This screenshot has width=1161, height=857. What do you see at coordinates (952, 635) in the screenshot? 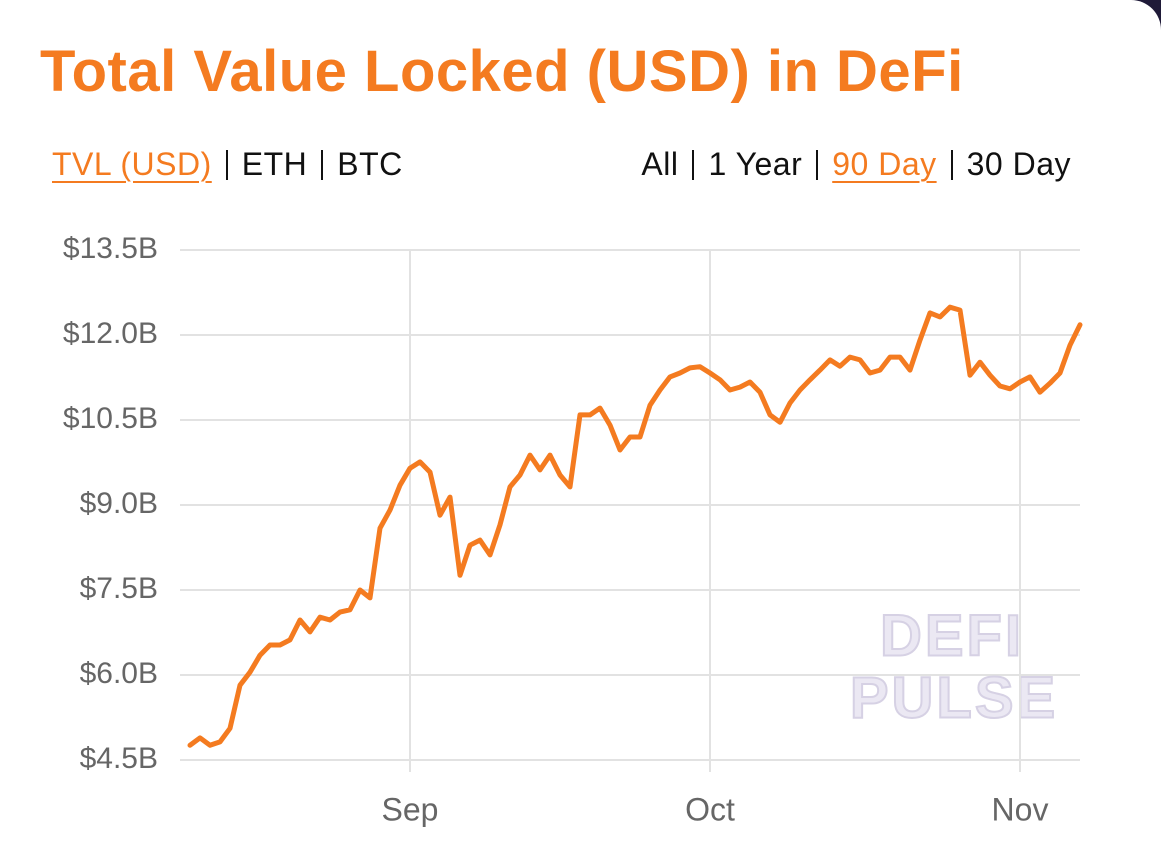
I see `watermark: DEFI` at bounding box center [952, 635].